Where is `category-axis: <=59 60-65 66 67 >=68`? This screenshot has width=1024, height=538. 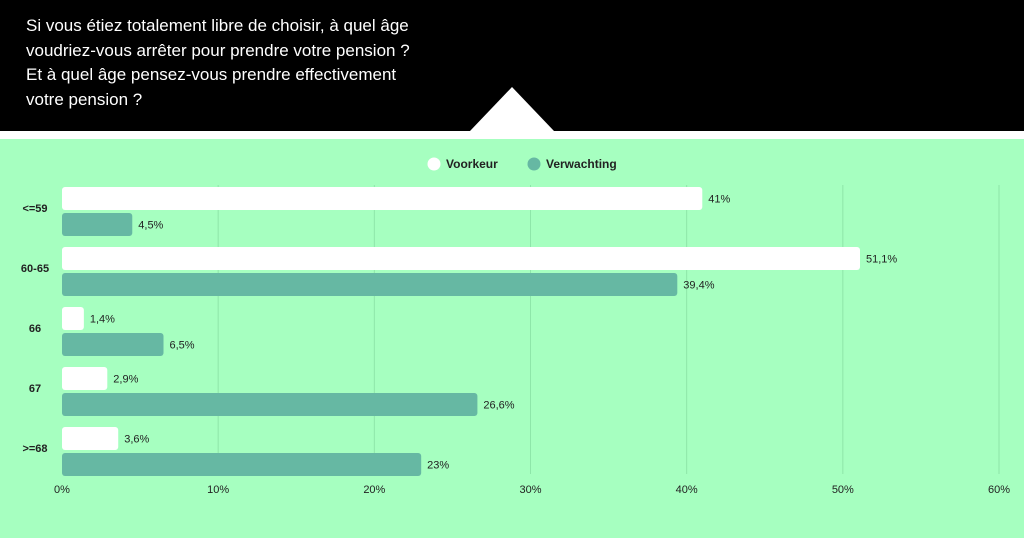 category-axis: <=59 60-65 66 67 >=68 is located at coordinates (35, 329).